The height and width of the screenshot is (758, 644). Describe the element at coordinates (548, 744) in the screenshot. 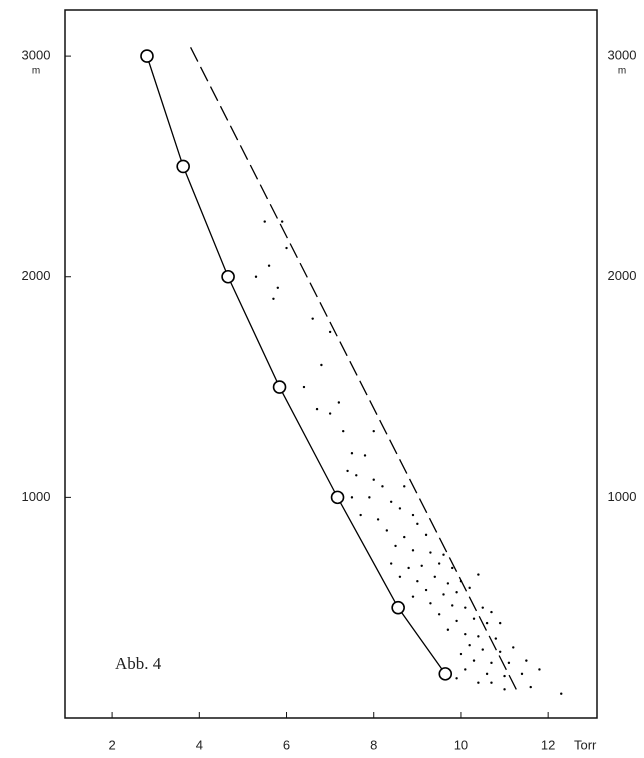

I see `x-tick-label: 12` at that location.